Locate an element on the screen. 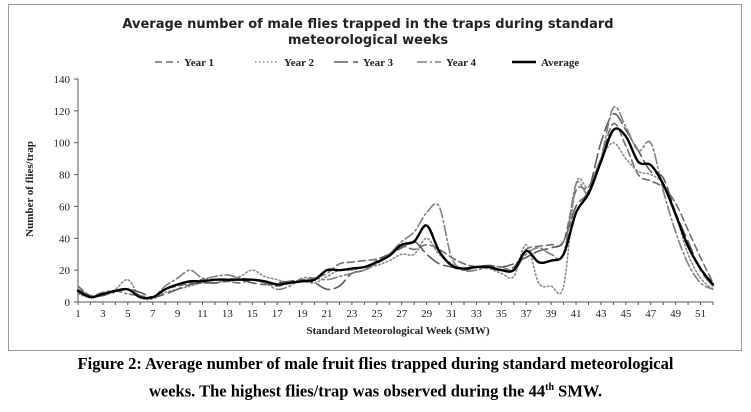 This screenshot has height=412, width=751. x-tick-label: 19 is located at coordinates (303, 314).